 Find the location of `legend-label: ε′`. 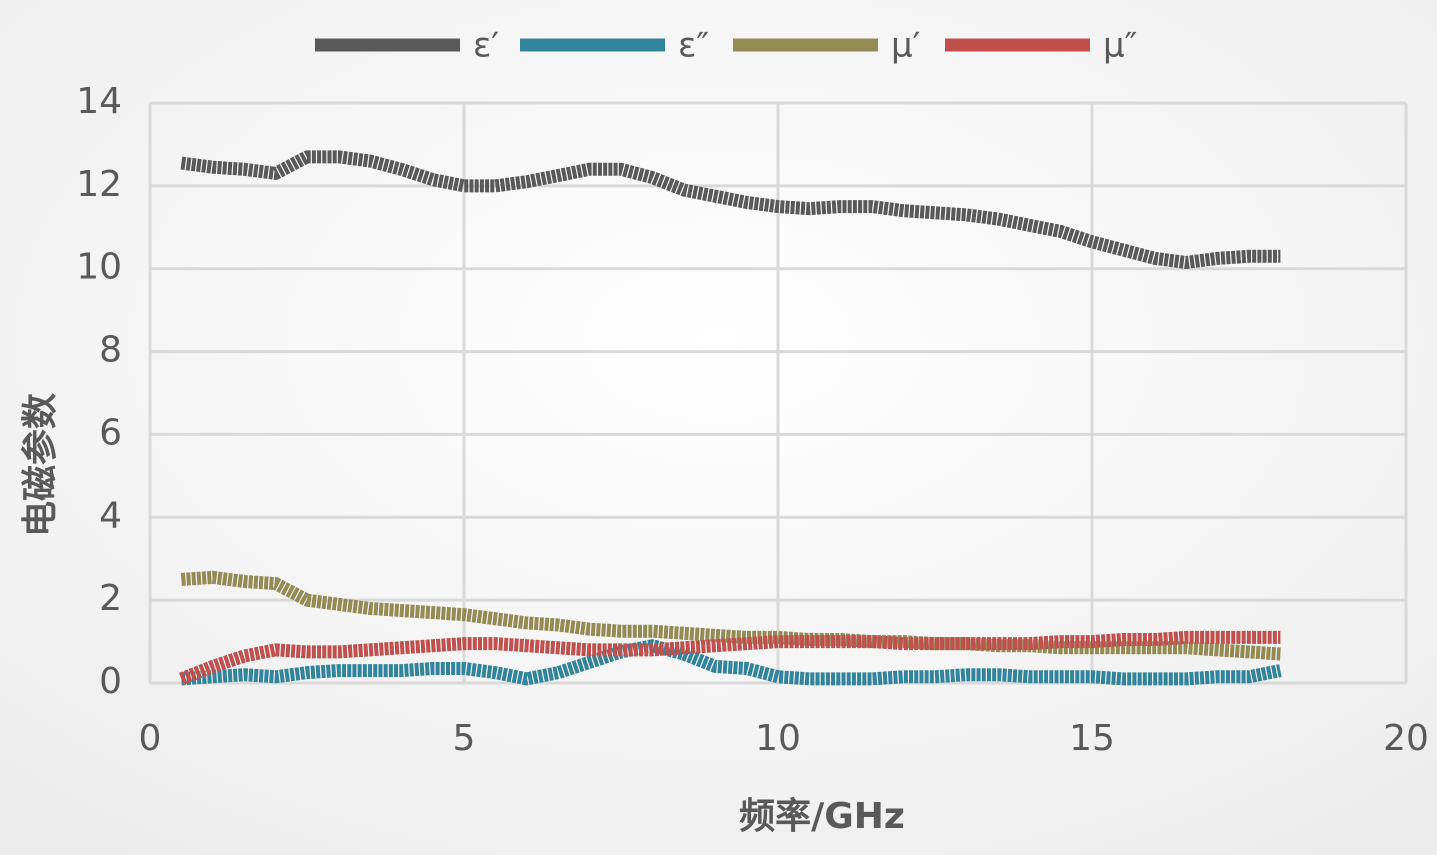

legend-label: ε′ is located at coordinates (486, 46).